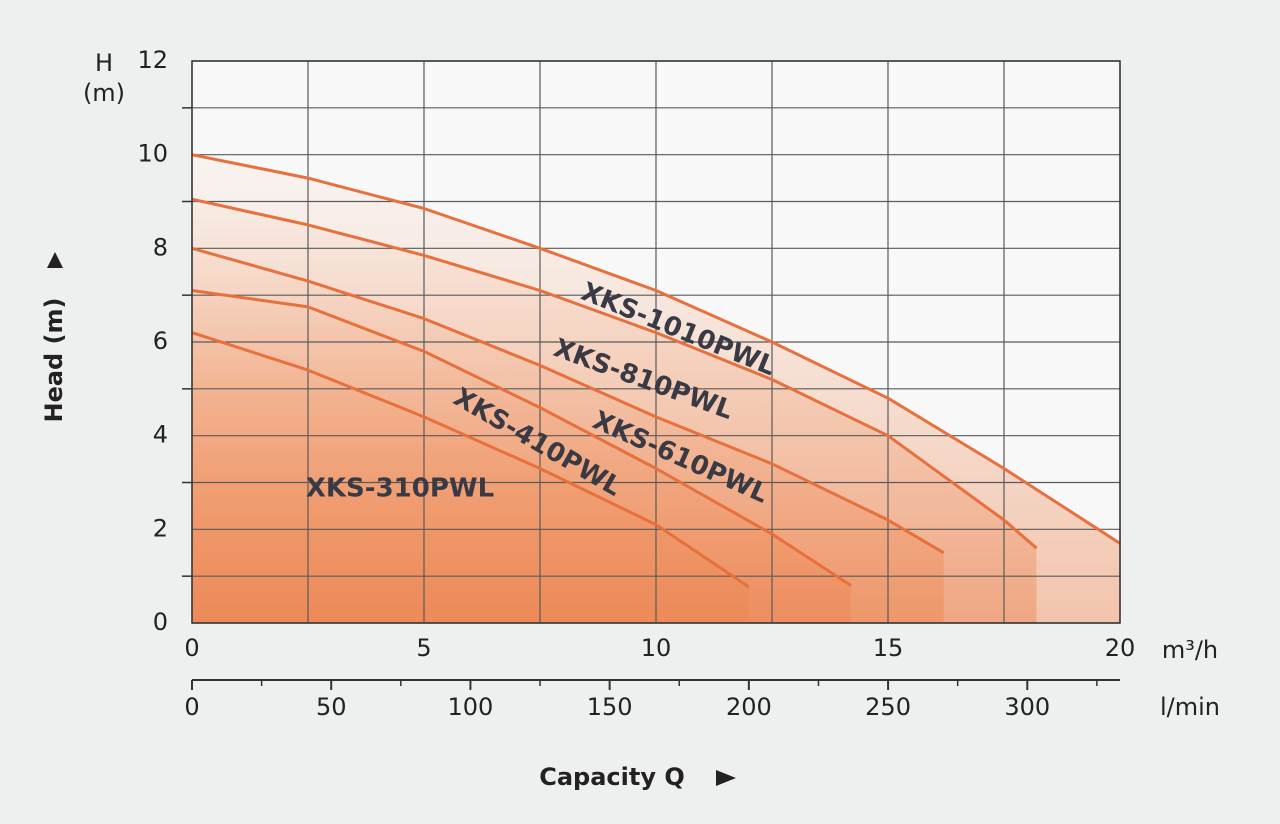  Describe the element at coordinates (888, 648) in the screenshot. I see `x-tick-label: 15` at that location.